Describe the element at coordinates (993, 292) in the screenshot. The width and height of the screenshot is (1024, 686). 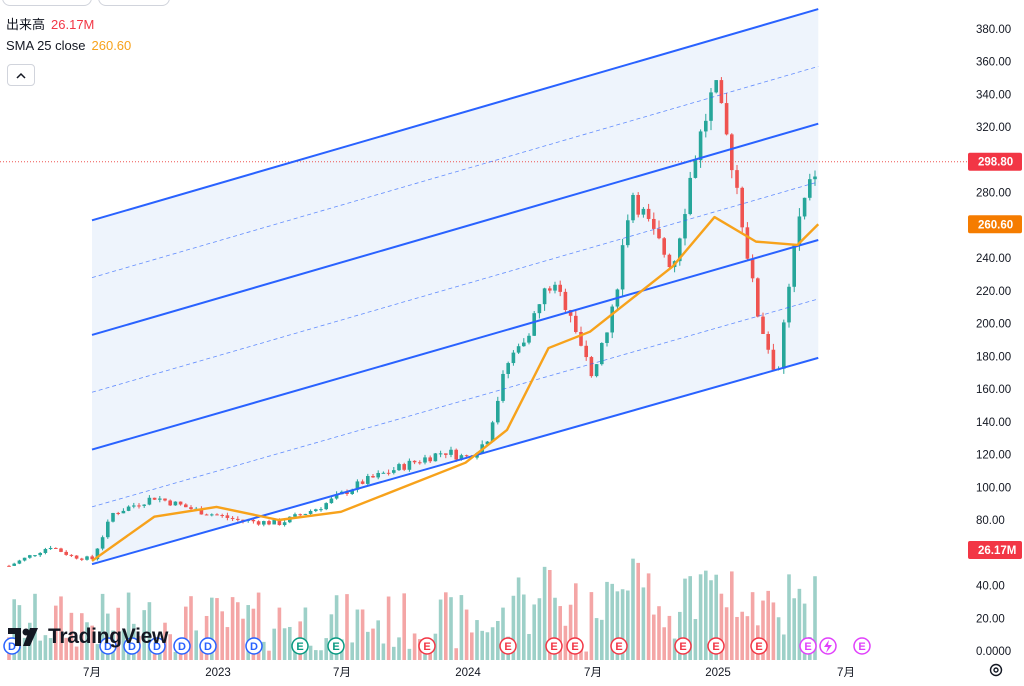
I see `price-tick-label: 220.00` at that location.